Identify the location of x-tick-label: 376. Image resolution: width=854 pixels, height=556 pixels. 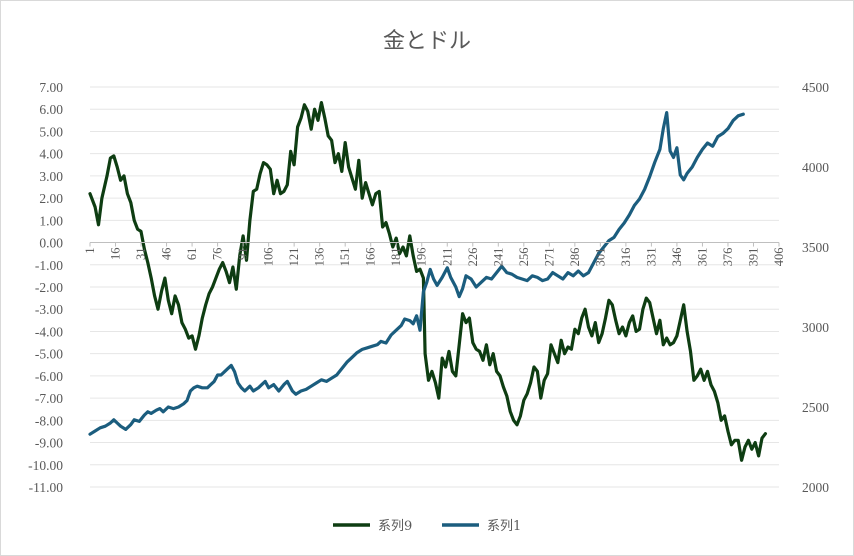
(728, 257).